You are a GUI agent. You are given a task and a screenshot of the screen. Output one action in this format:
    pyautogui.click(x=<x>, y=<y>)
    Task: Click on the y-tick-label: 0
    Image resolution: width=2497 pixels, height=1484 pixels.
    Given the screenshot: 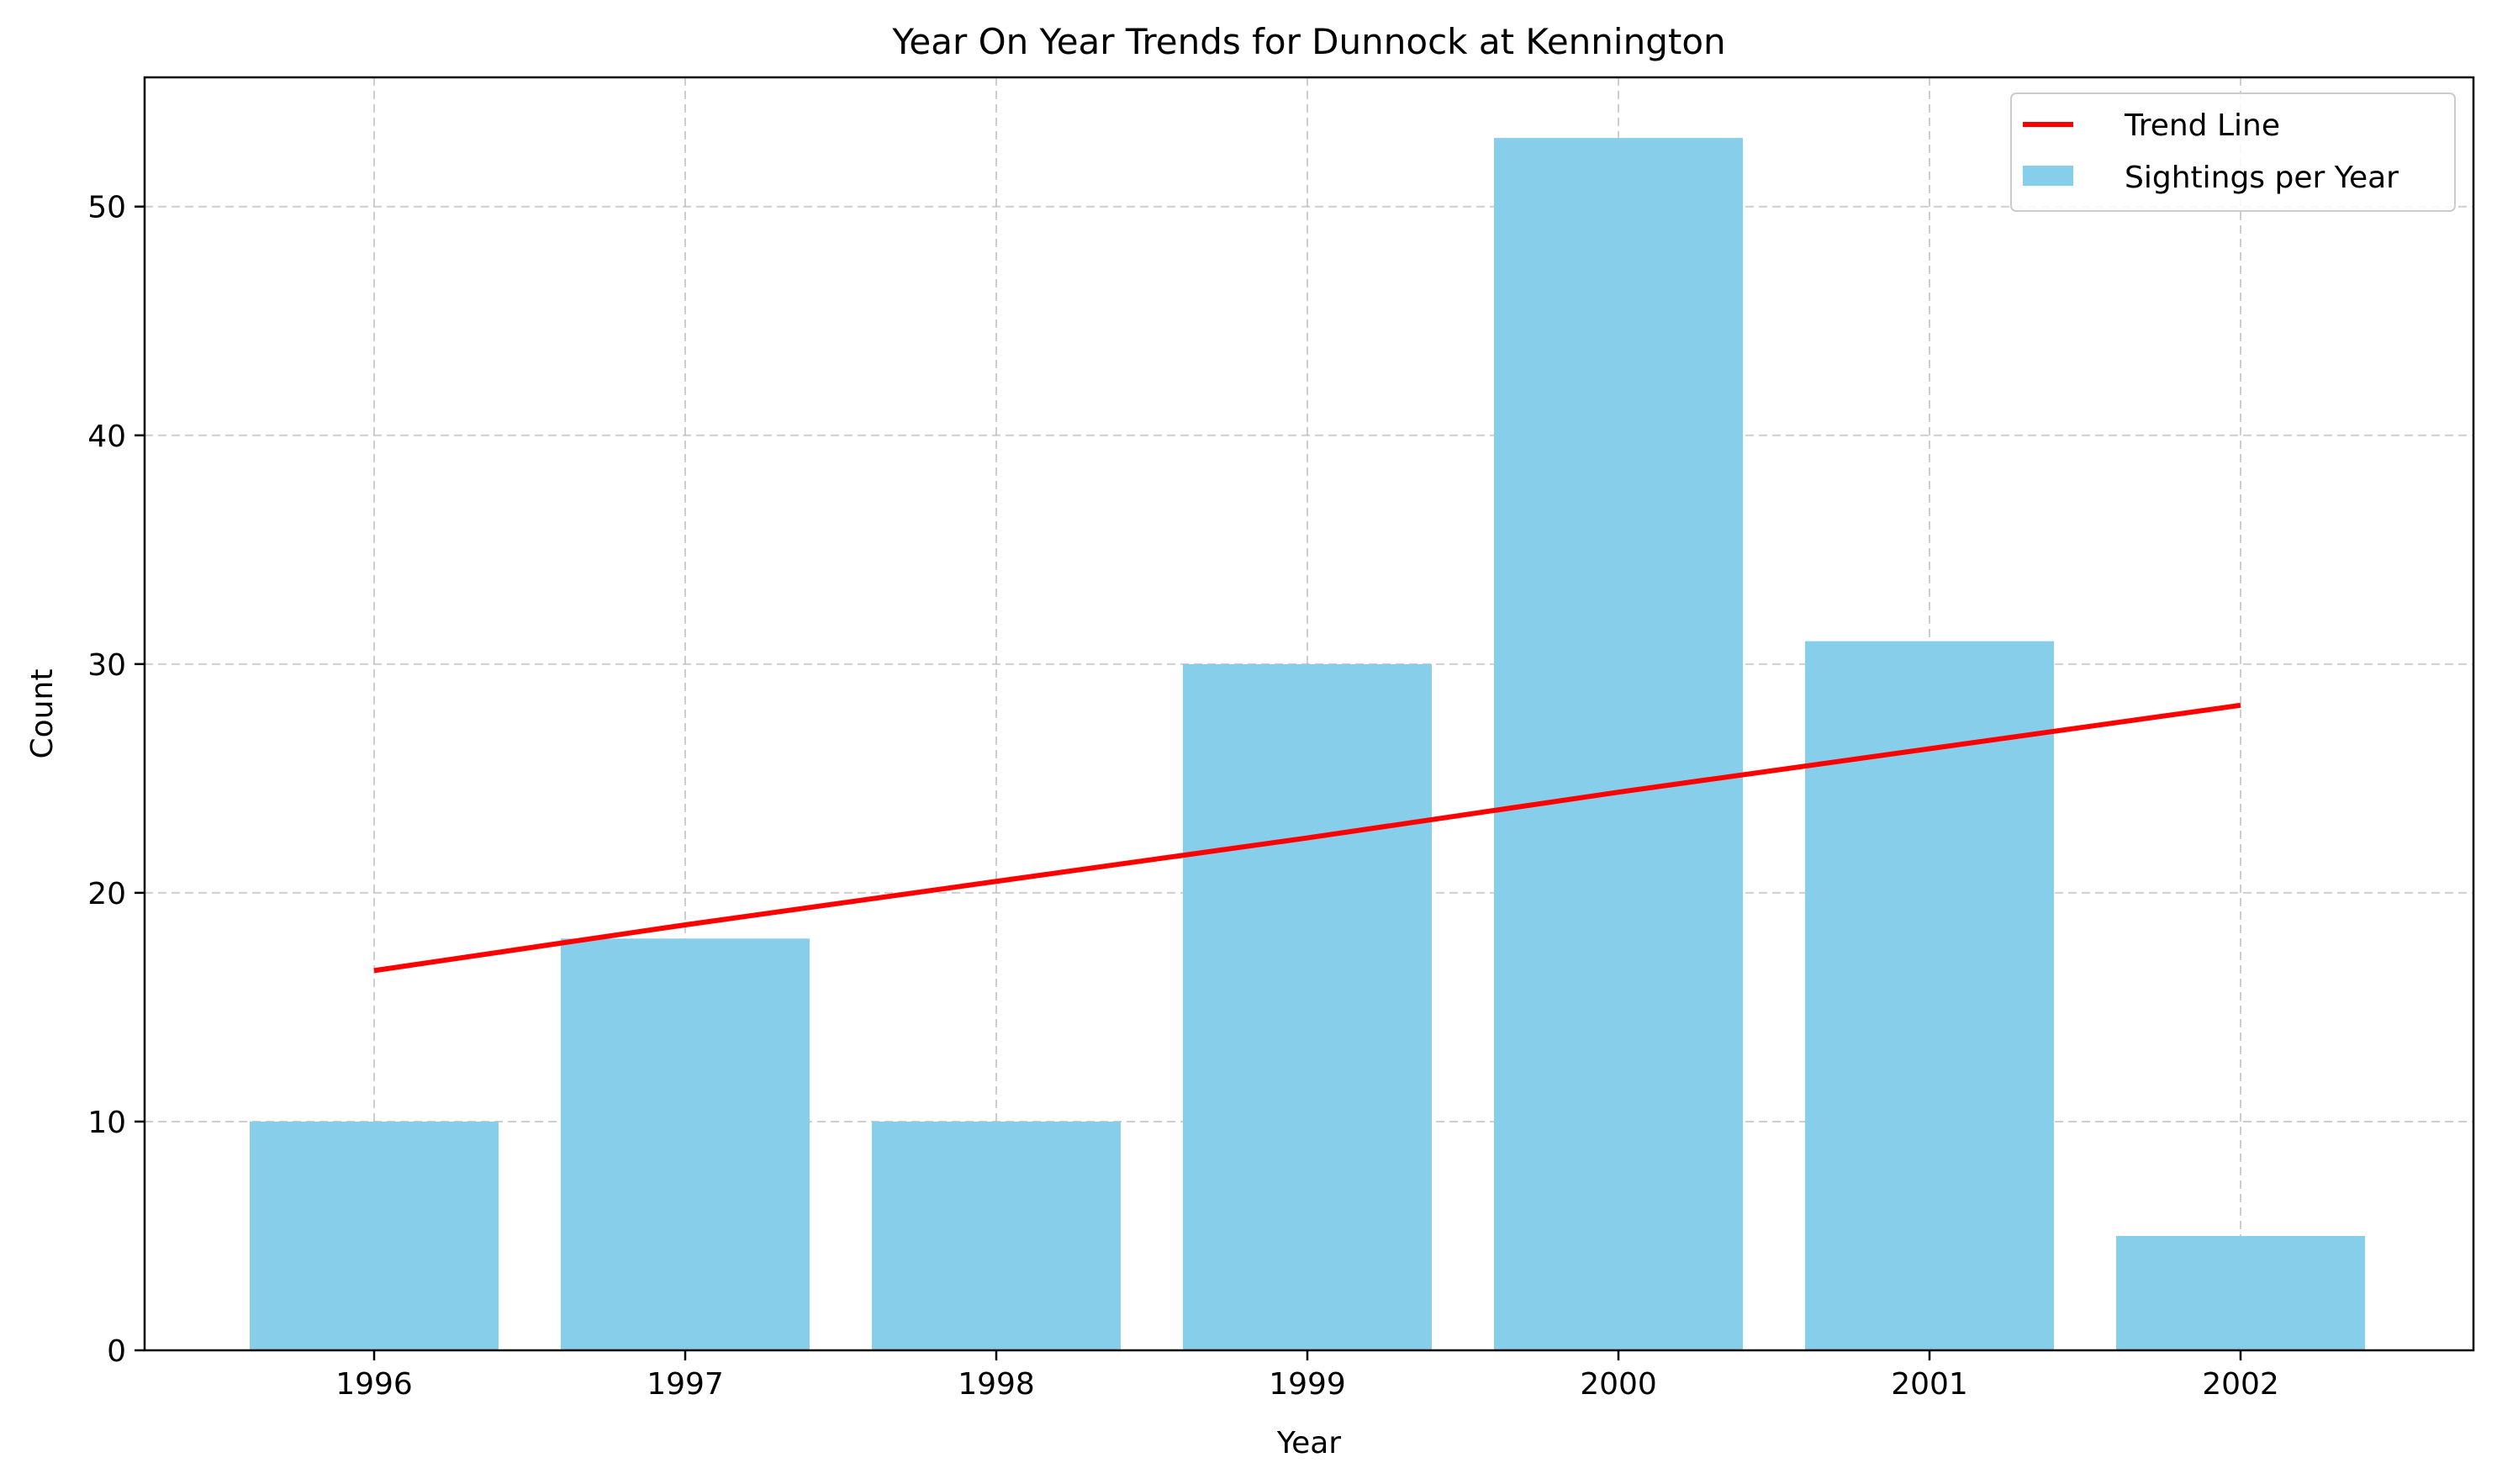 What is the action you would take?
    pyautogui.click(x=116, y=1351)
    